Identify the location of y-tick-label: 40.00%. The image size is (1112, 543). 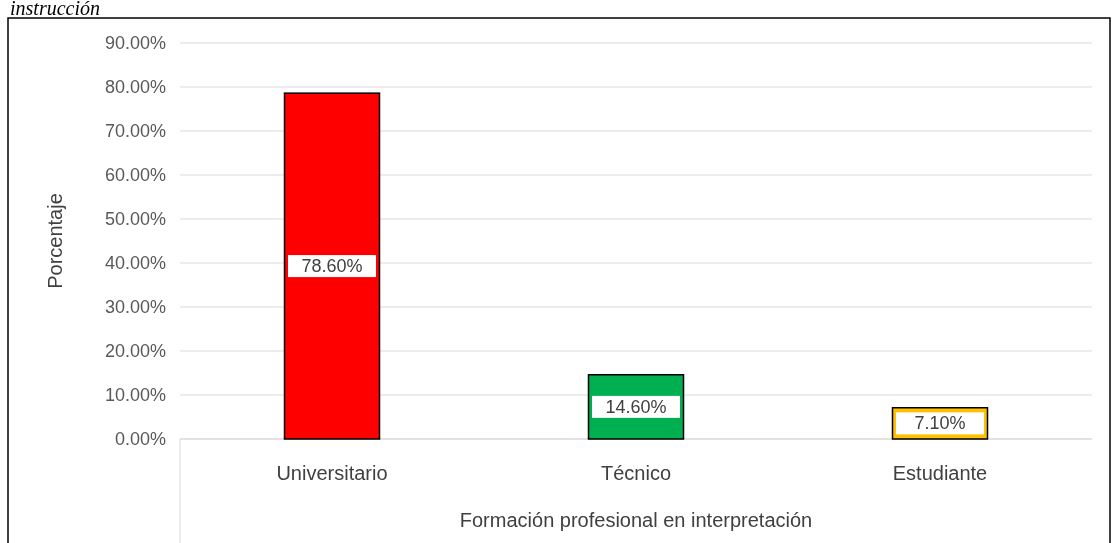
(135, 263).